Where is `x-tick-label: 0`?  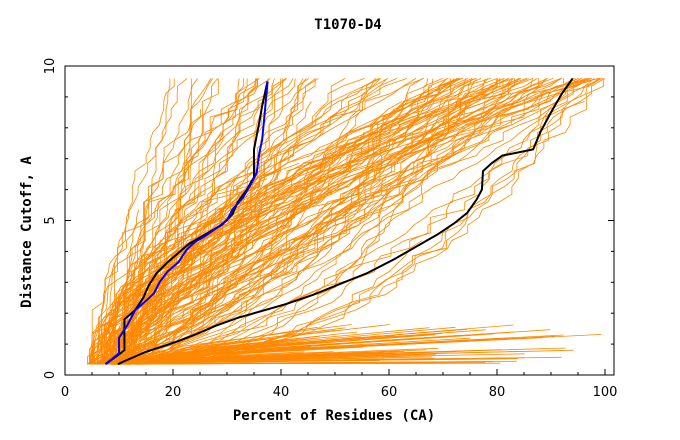 x-tick-label: 0 is located at coordinates (65, 392).